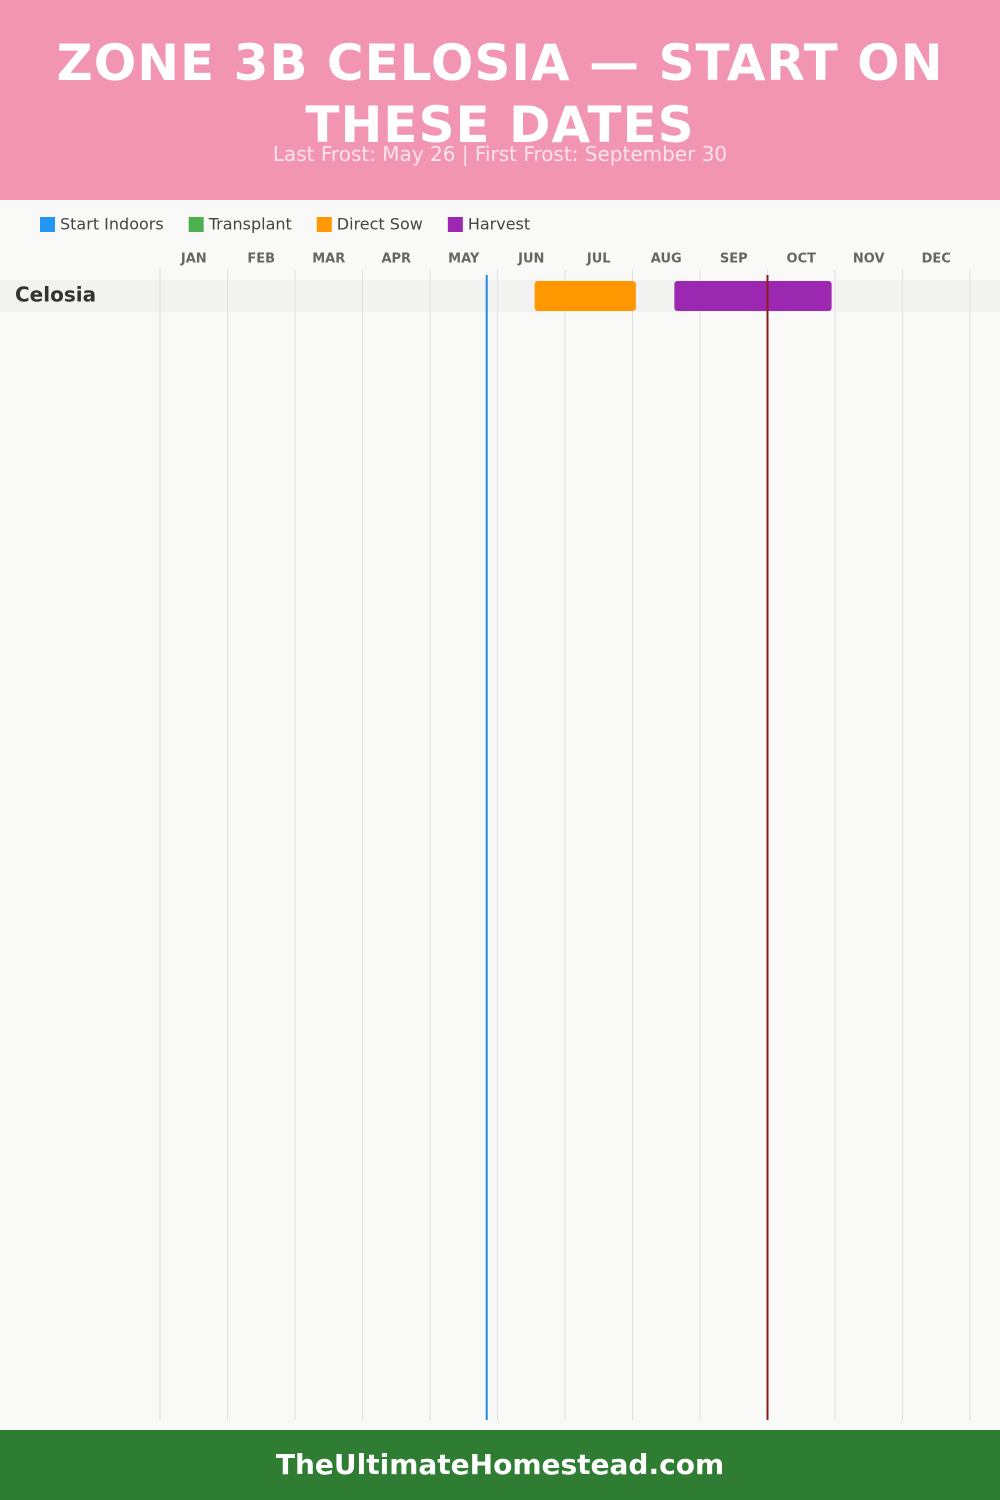  I want to click on title: ZONE 3B CELOSIA — START ON THESE DATES, so click(500, 94).